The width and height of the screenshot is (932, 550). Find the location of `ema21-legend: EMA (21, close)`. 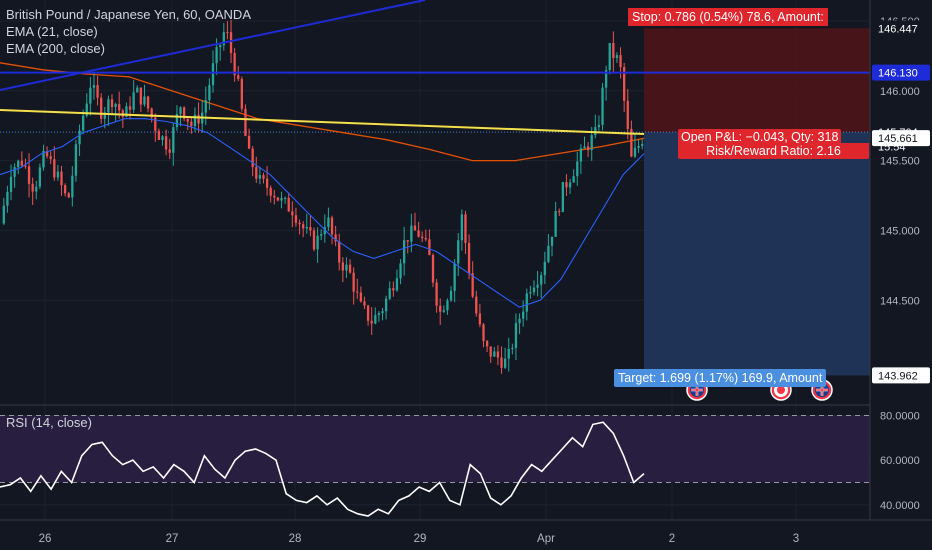

ema21-legend: EMA (21, close) is located at coordinates (52, 31).